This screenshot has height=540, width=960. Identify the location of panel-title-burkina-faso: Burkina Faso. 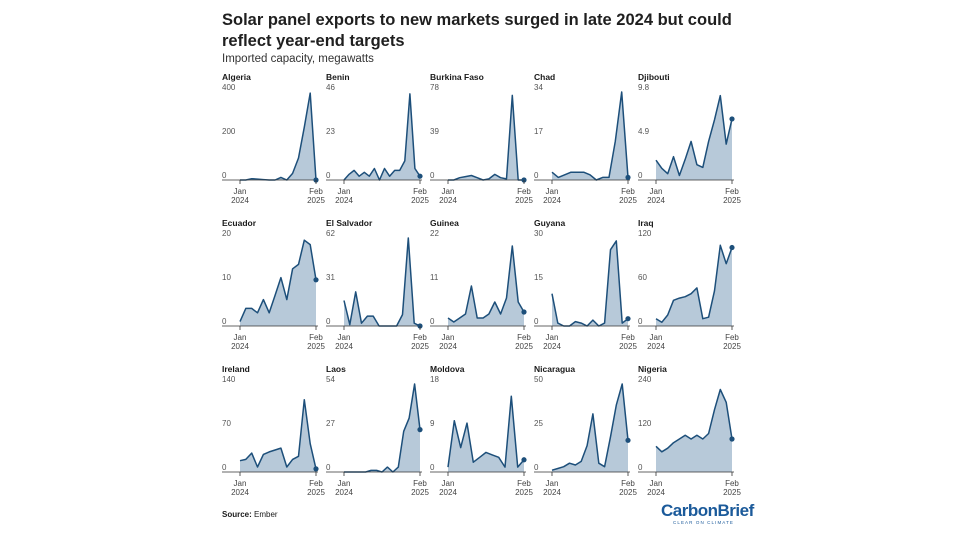
(457, 77).